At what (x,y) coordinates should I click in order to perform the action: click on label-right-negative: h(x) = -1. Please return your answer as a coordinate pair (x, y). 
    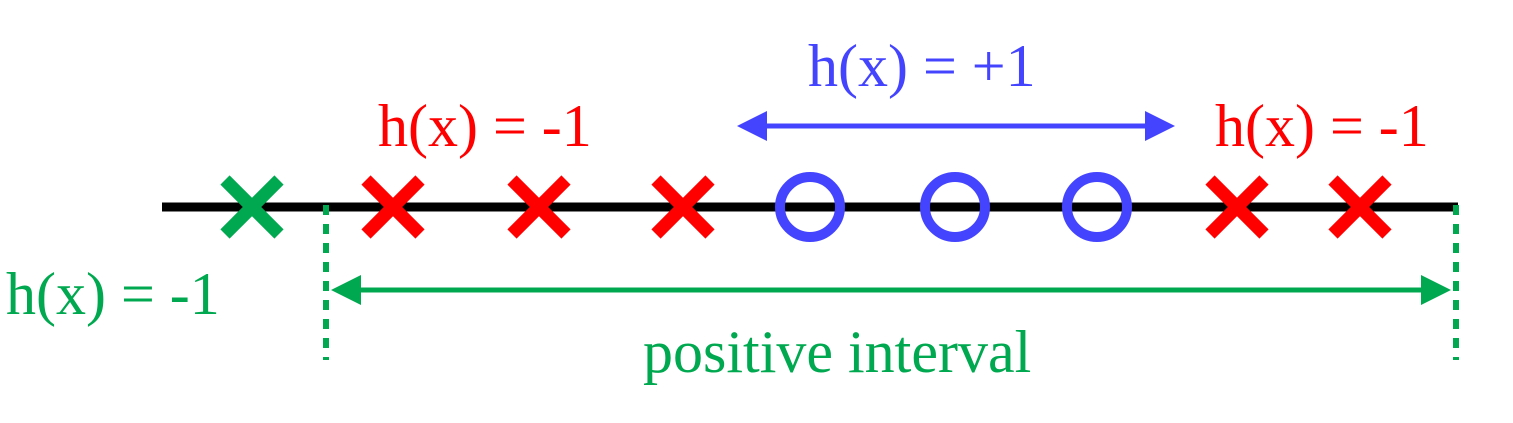
    Looking at the image, I should click on (1322, 126).